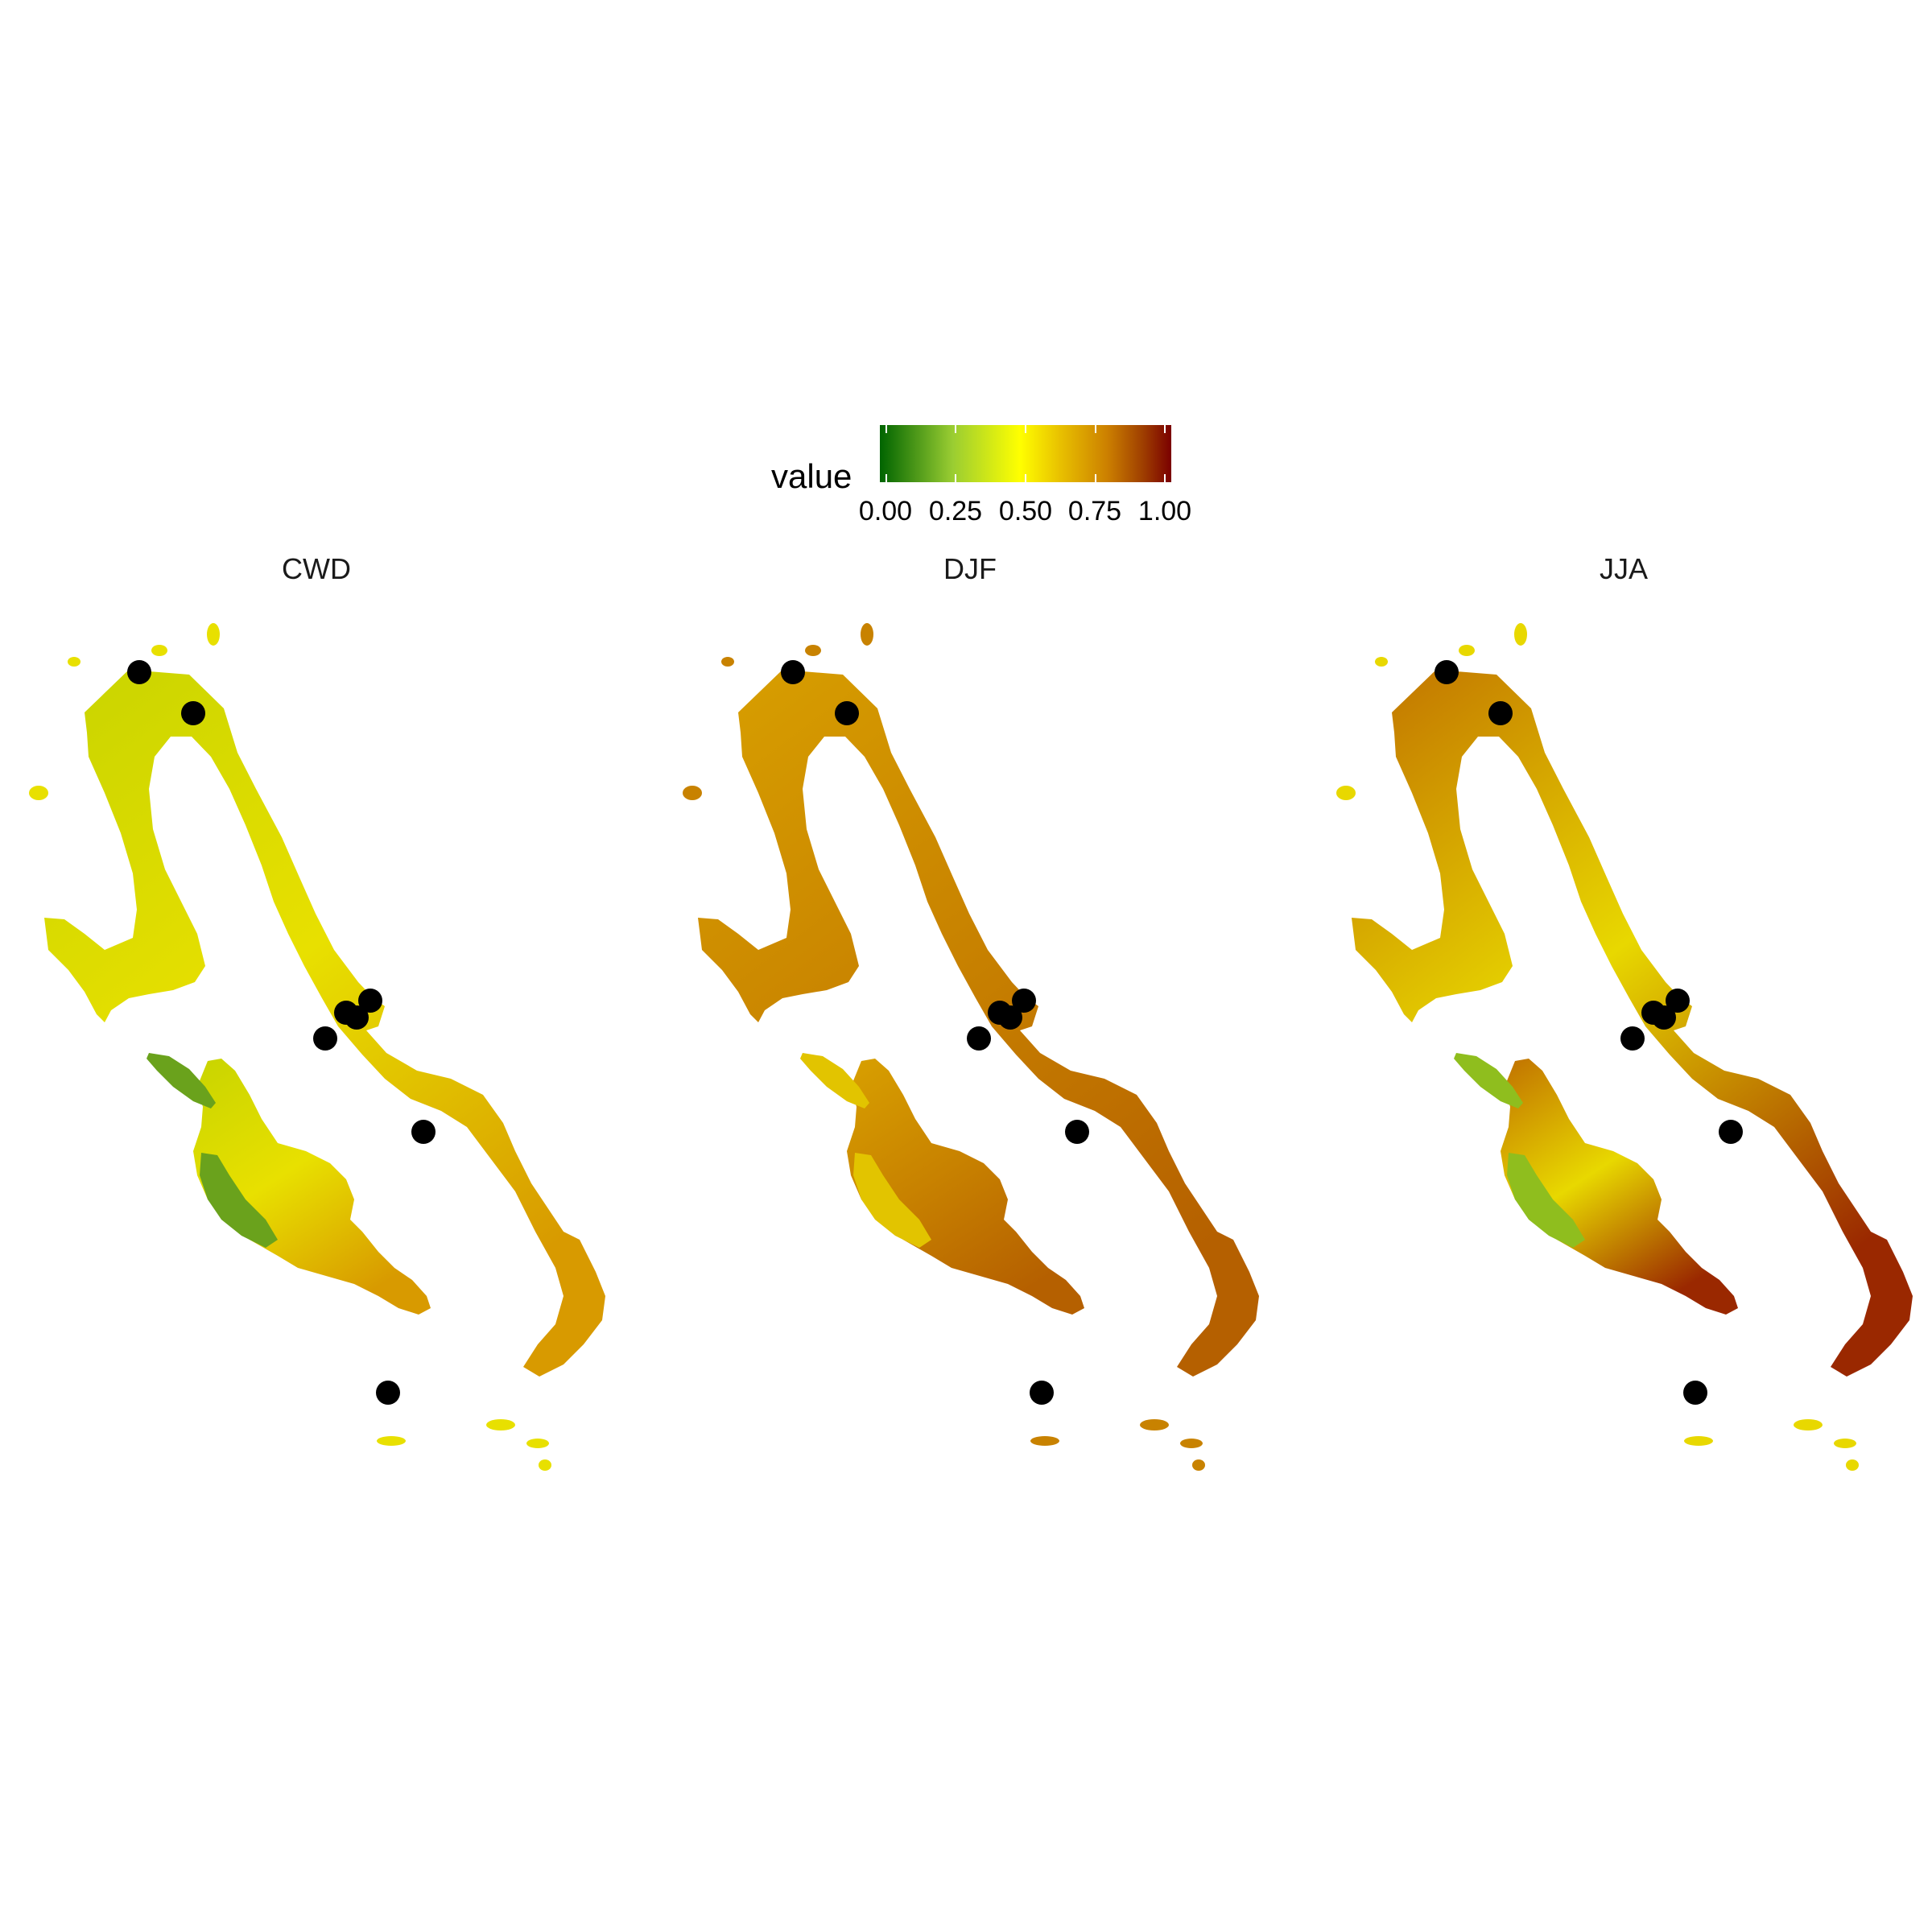 This screenshot has height=1932, width=1932. Describe the element at coordinates (1094, 511) in the screenshot. I see `legend-label: 0.75` at that location.